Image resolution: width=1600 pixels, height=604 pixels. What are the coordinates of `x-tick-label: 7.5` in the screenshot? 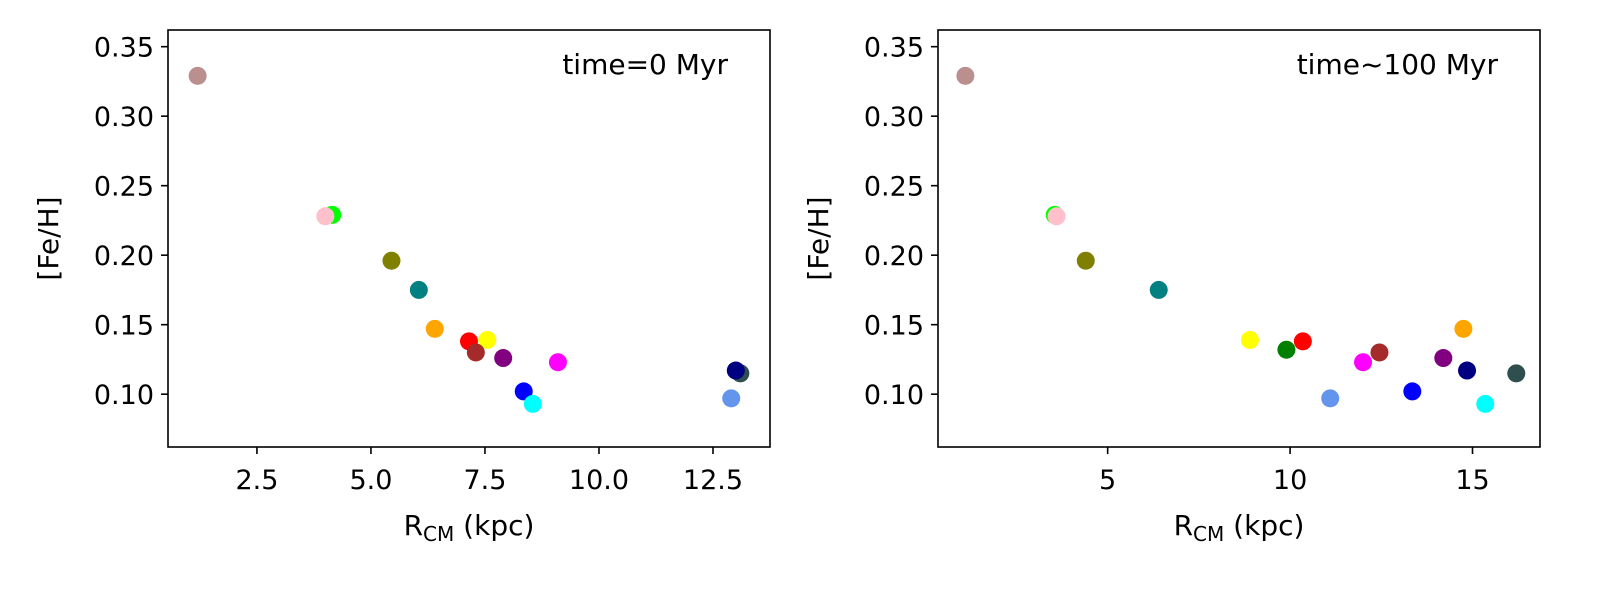 It's located at (484, 480).